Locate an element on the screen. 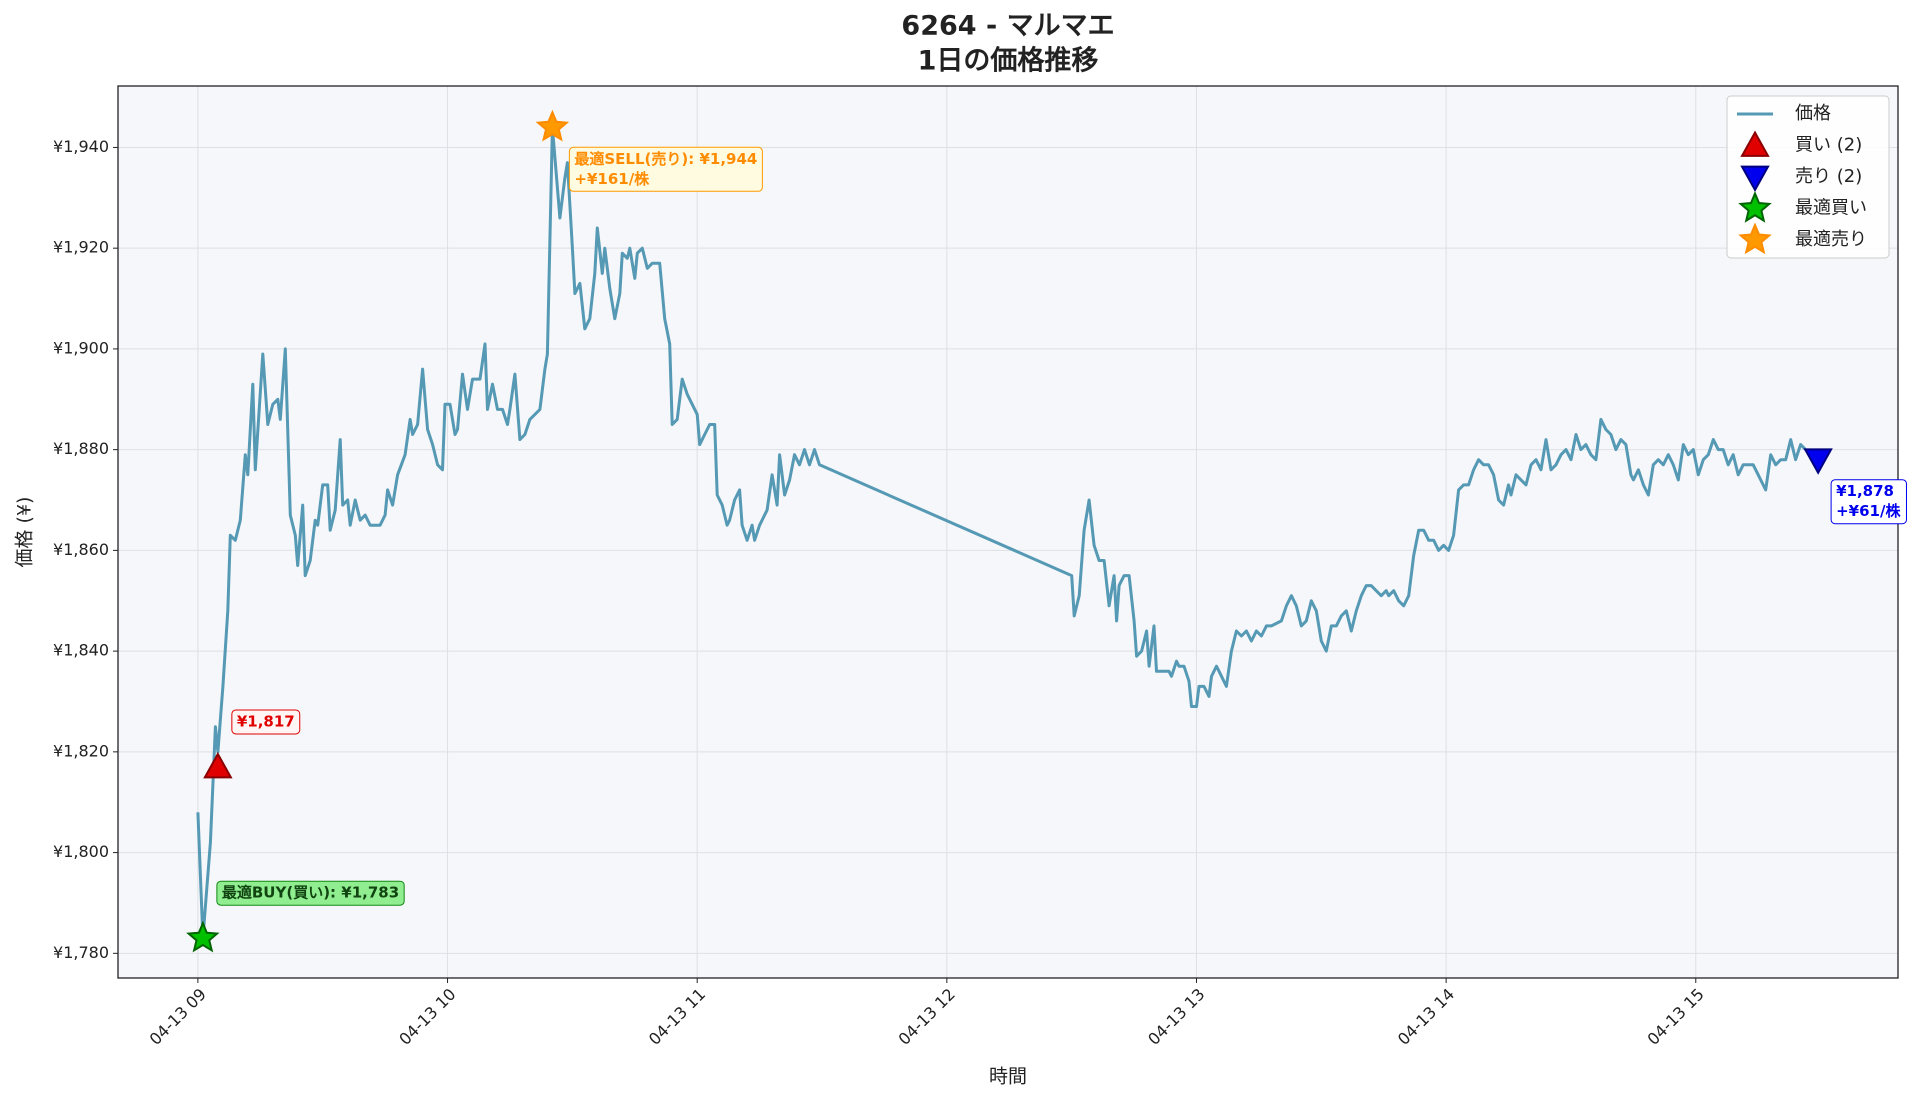 The width and height of the screenshot is (1920, 1102). y-tick-label: ¥1,900 is located at coordinates (81, 347).